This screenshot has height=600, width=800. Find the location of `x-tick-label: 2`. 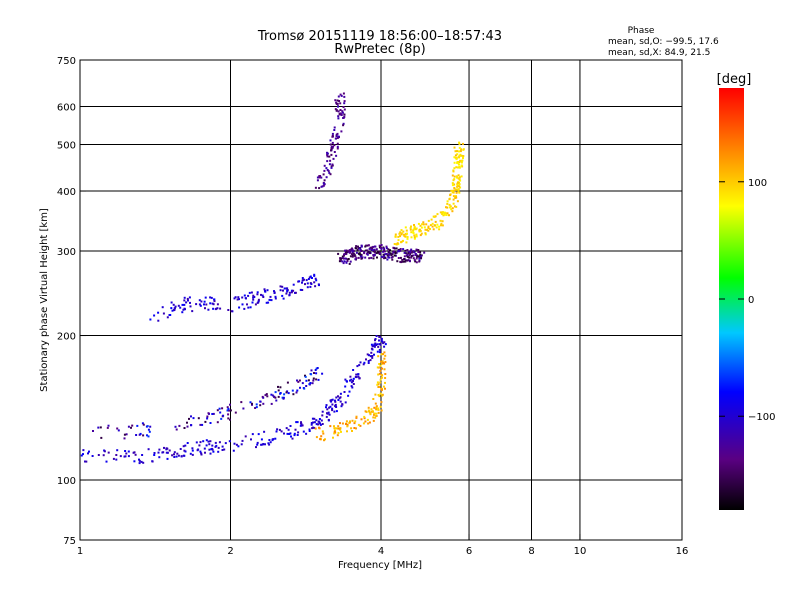

x-tick-label: 2 is located at coordinates (230, 551).